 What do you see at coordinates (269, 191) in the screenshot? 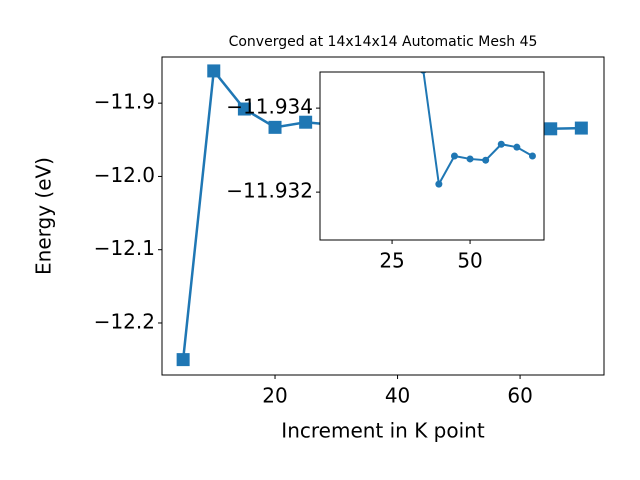
I see `y-tick-label: −11.932` at bounding box center [269, 191].